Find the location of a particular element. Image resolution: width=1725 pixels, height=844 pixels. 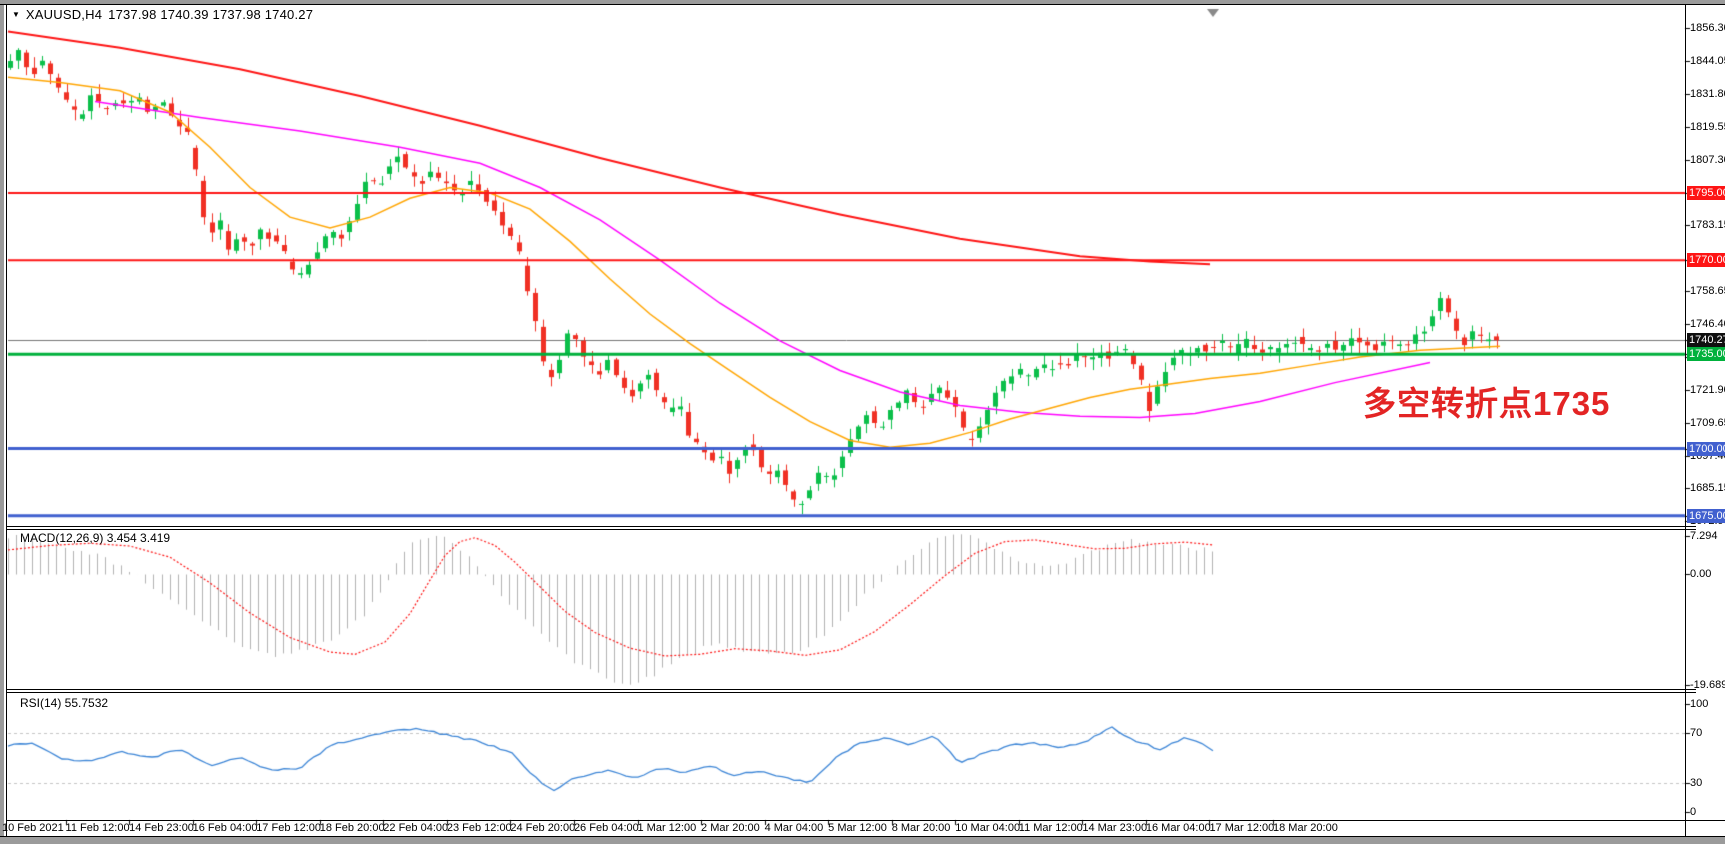

time-axis-label: 10 Feb 2021 is located at coordinates (33, 828).